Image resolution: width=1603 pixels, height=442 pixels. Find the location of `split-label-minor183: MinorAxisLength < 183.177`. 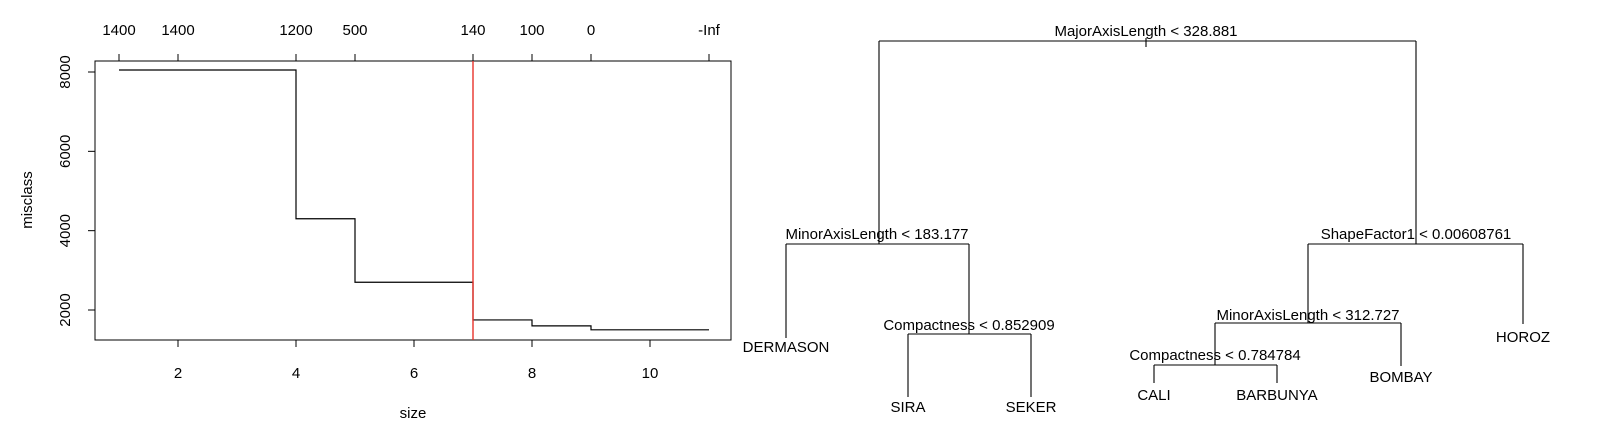

split-label-minor183: MinorAxisLength < 183.177 is located at coordinates (876, 234).